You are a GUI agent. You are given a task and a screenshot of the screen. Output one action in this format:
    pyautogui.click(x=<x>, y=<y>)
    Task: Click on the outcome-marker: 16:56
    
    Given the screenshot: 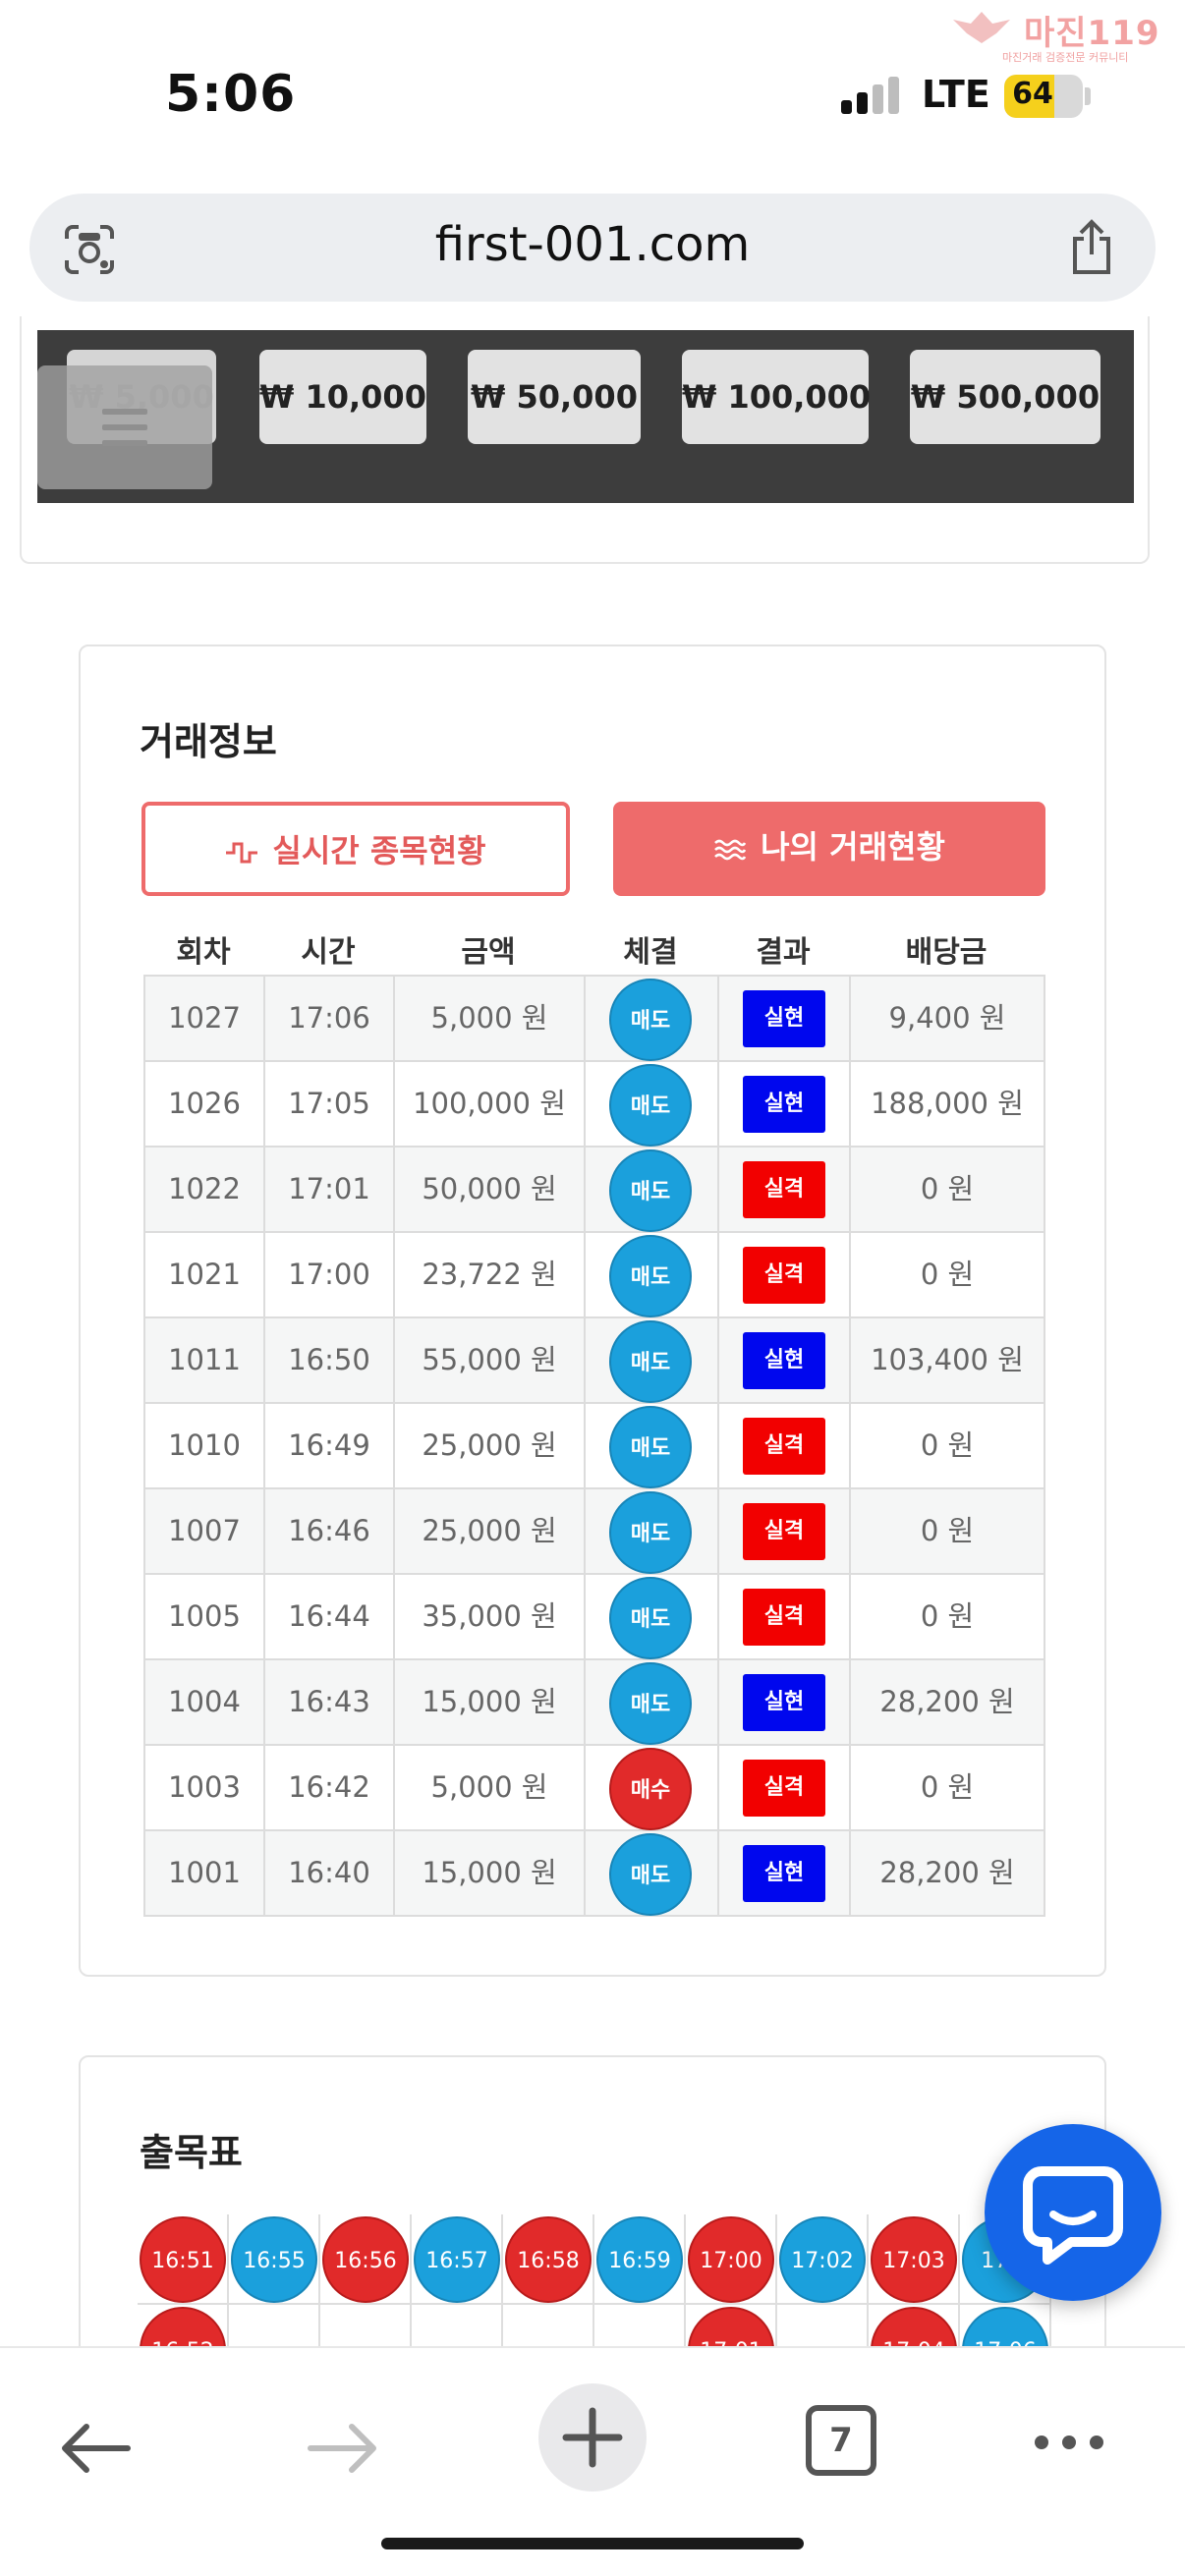 What is the action you would take?
    pyautogui.click(x=366, y=2259)
    